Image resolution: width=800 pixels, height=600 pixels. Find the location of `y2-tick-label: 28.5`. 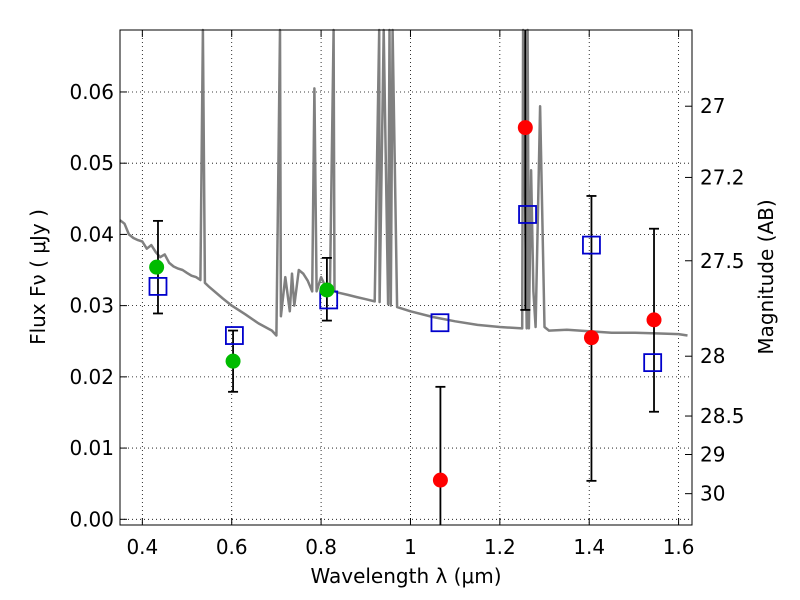

y2-tick-label: 28.5 is located at coordinates (722, 416).